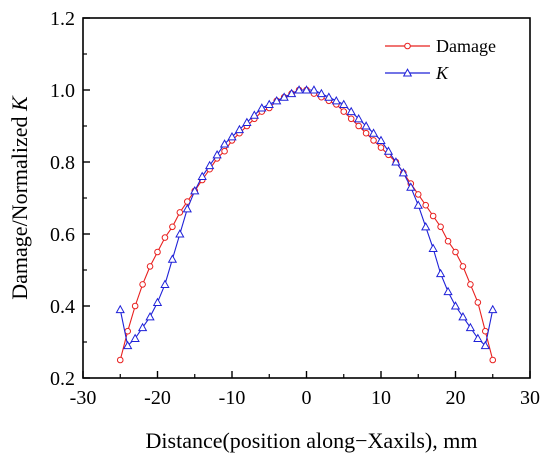 This screenshot has width=550, height=470. What do you see at coordinates (312, 440) in the screenshot?
I see `x-axis-title: Distance(position along−Xaxils), mm` at bounding box center [312, 440].